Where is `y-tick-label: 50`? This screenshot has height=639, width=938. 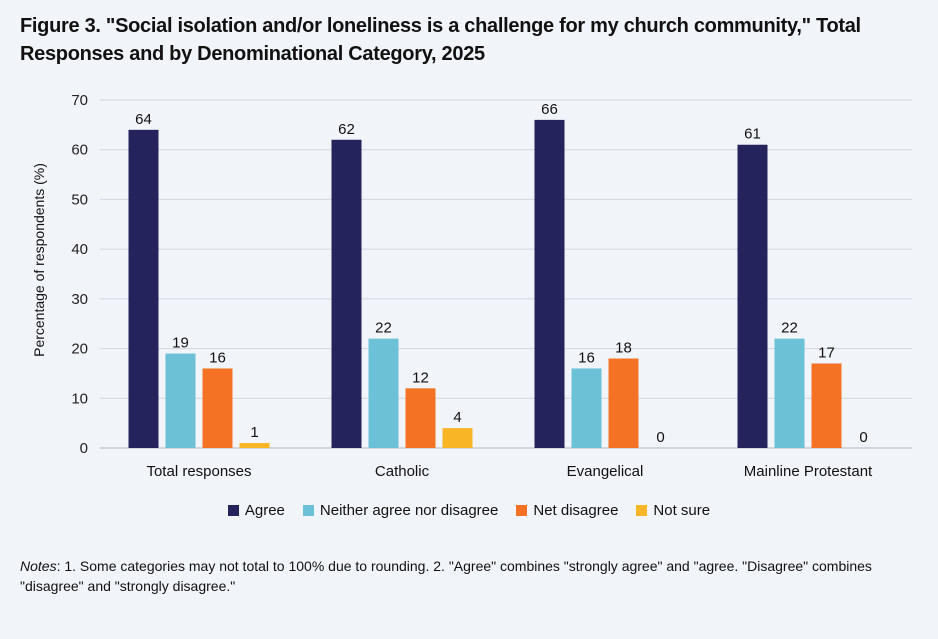 y-tick-label: 50 is located at coordinates (79, 199).